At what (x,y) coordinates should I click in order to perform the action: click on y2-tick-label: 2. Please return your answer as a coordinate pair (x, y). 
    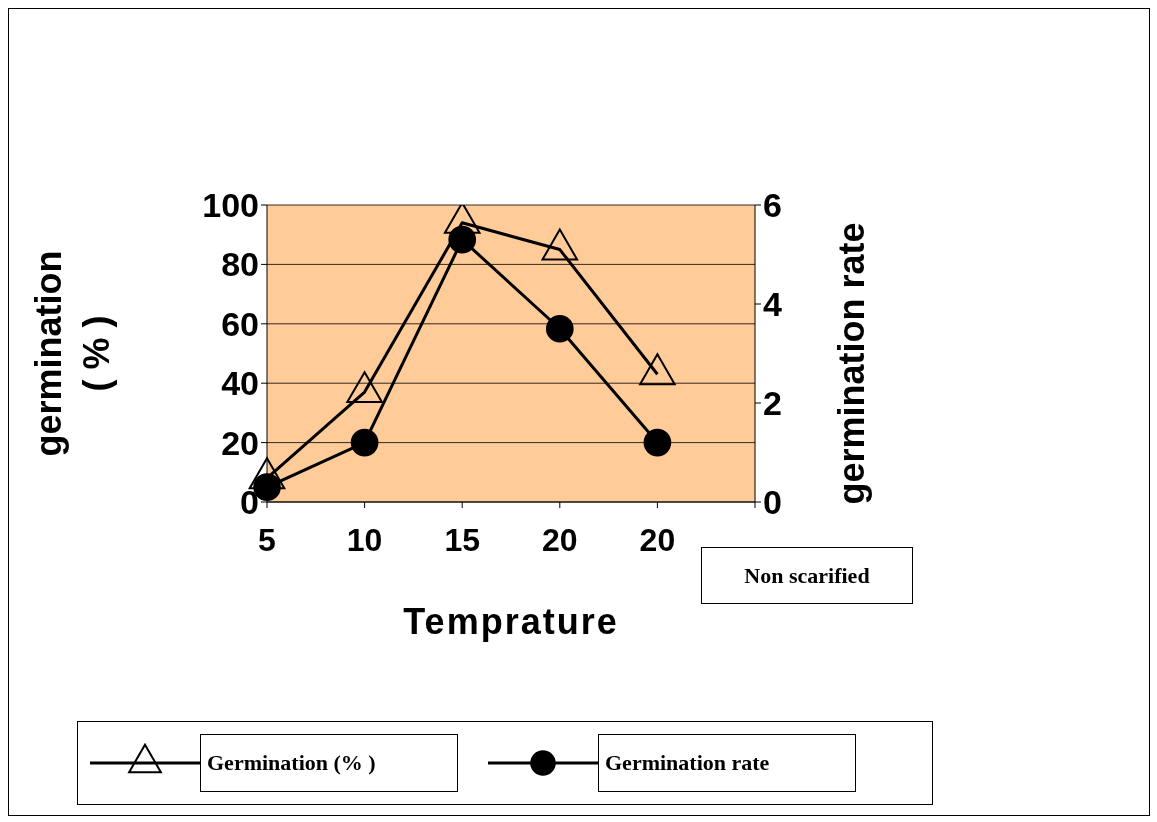
    Looking at the image, I should click on (772, 403).